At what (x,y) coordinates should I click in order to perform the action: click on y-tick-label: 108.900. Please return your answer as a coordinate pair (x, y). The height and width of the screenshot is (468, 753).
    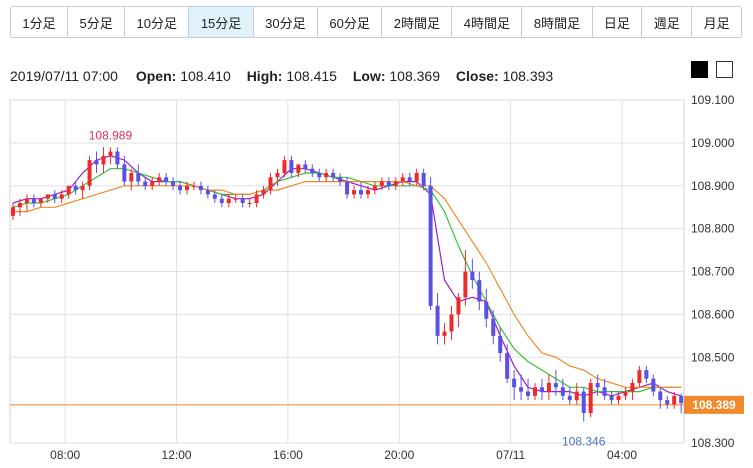
    Looking at the image, I should click on (713, 186).